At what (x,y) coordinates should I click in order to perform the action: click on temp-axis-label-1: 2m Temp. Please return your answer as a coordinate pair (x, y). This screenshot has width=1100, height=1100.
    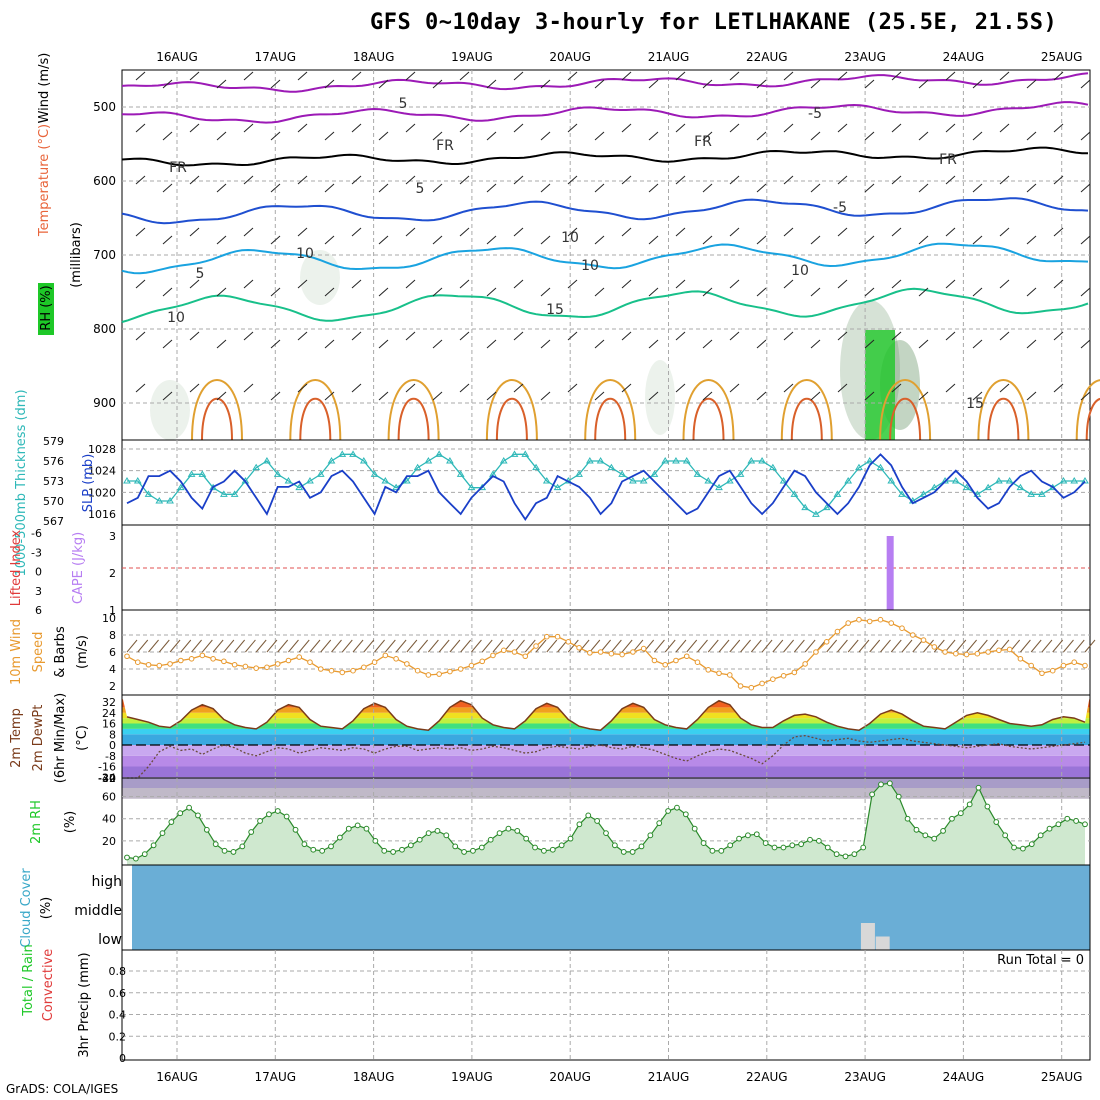
    Looking at the image, I should click on (16, 738).